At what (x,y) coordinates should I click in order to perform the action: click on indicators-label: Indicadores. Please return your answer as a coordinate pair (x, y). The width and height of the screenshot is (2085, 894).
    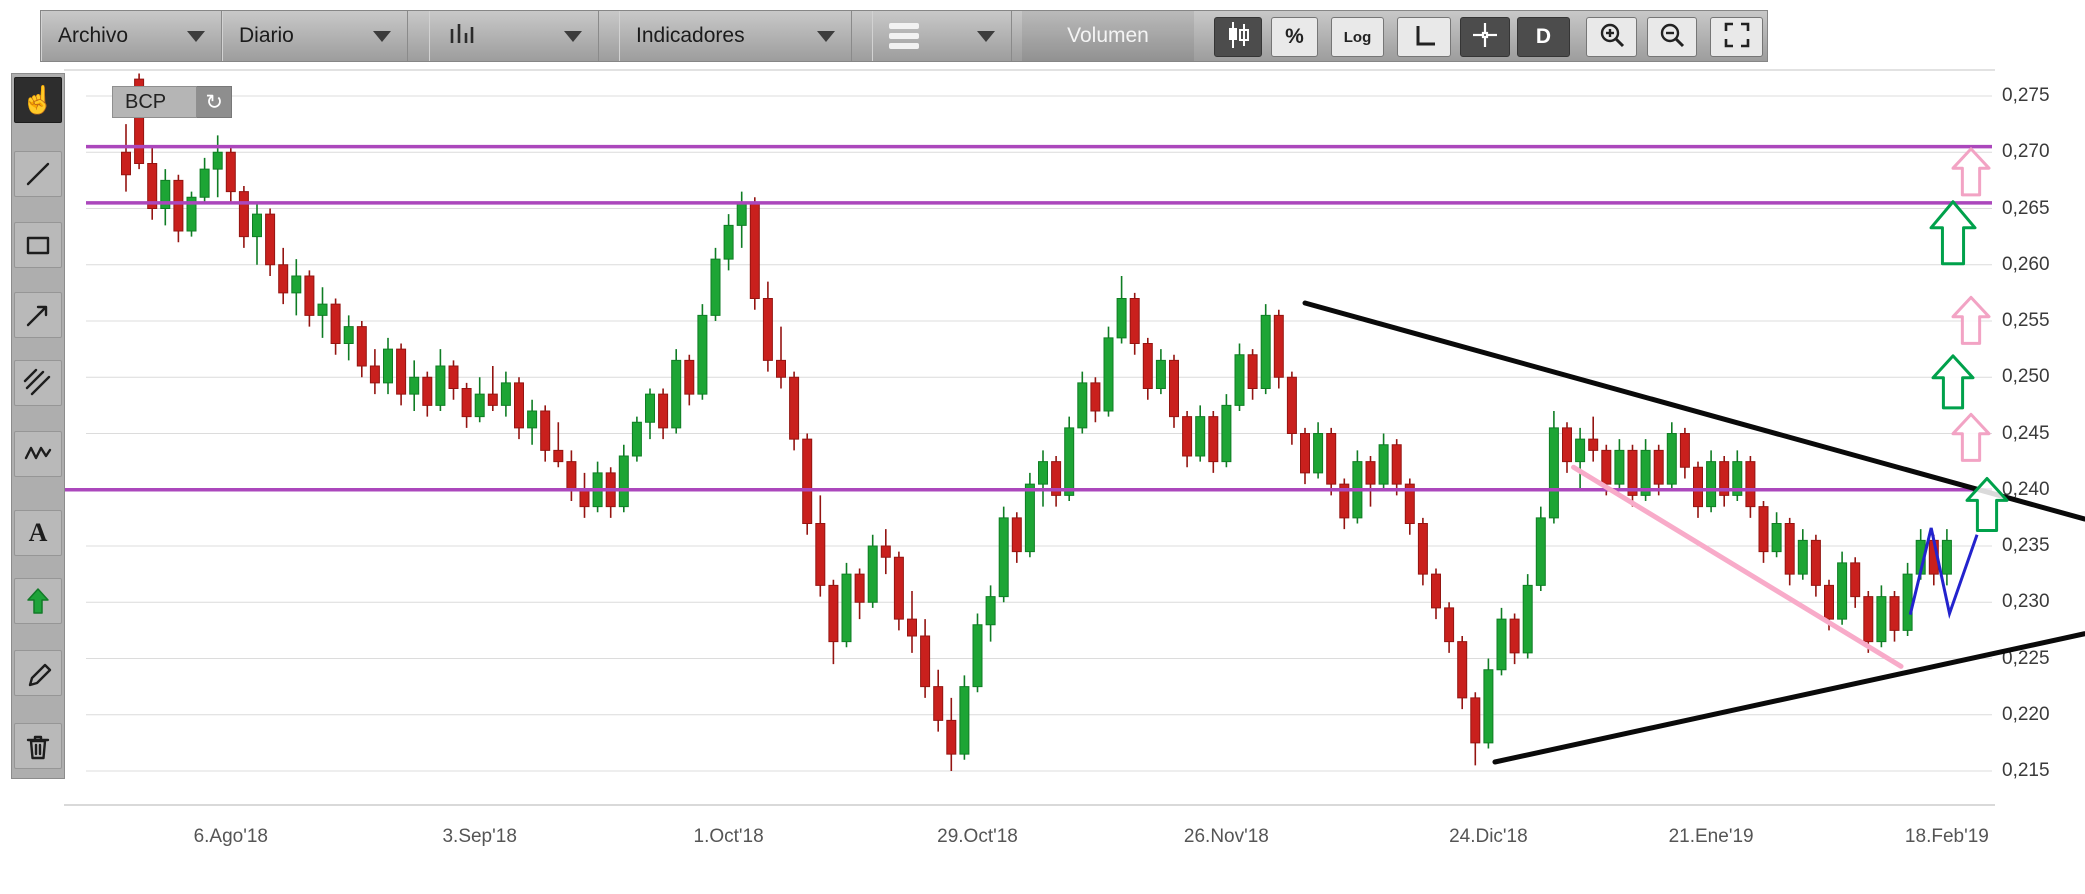
    Looking at the image, I should click on (690, 35).